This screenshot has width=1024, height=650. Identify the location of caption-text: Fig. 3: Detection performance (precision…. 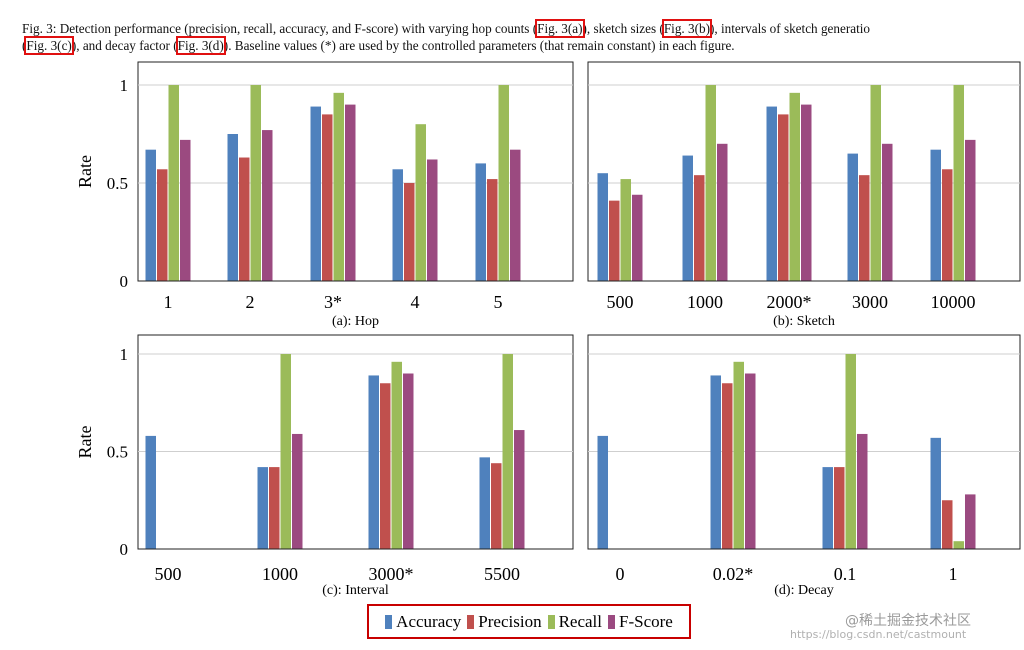
(280, 28).